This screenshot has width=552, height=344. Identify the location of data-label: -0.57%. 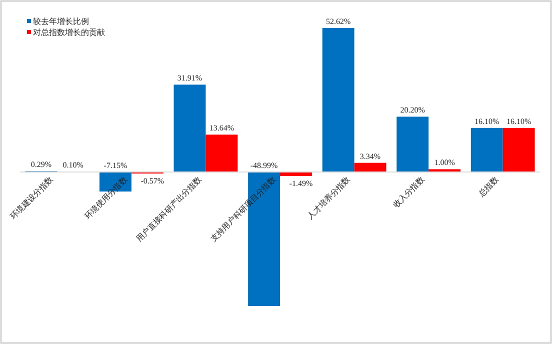
(152, 181).